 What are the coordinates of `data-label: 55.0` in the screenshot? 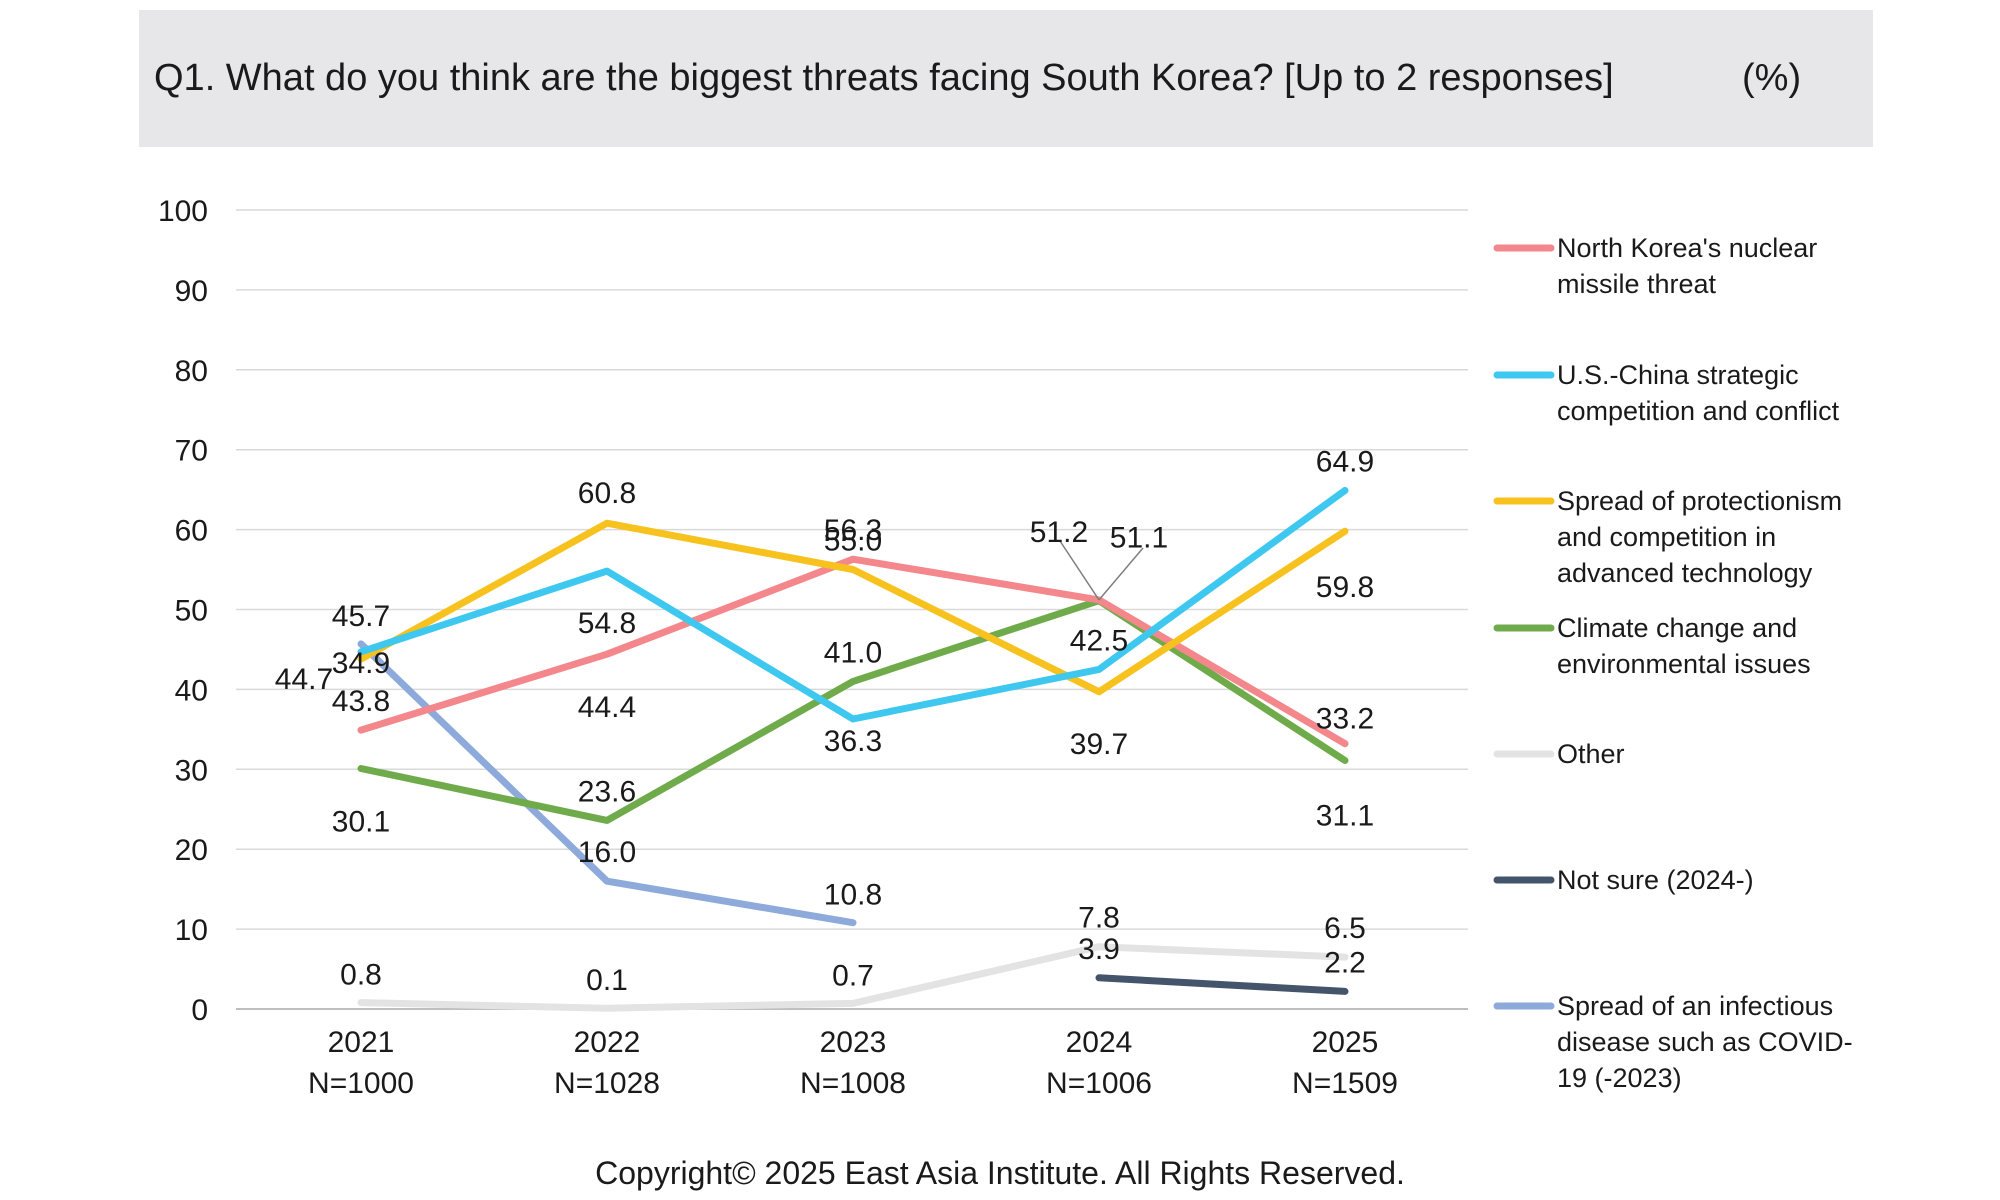 It's located at (853, 541).